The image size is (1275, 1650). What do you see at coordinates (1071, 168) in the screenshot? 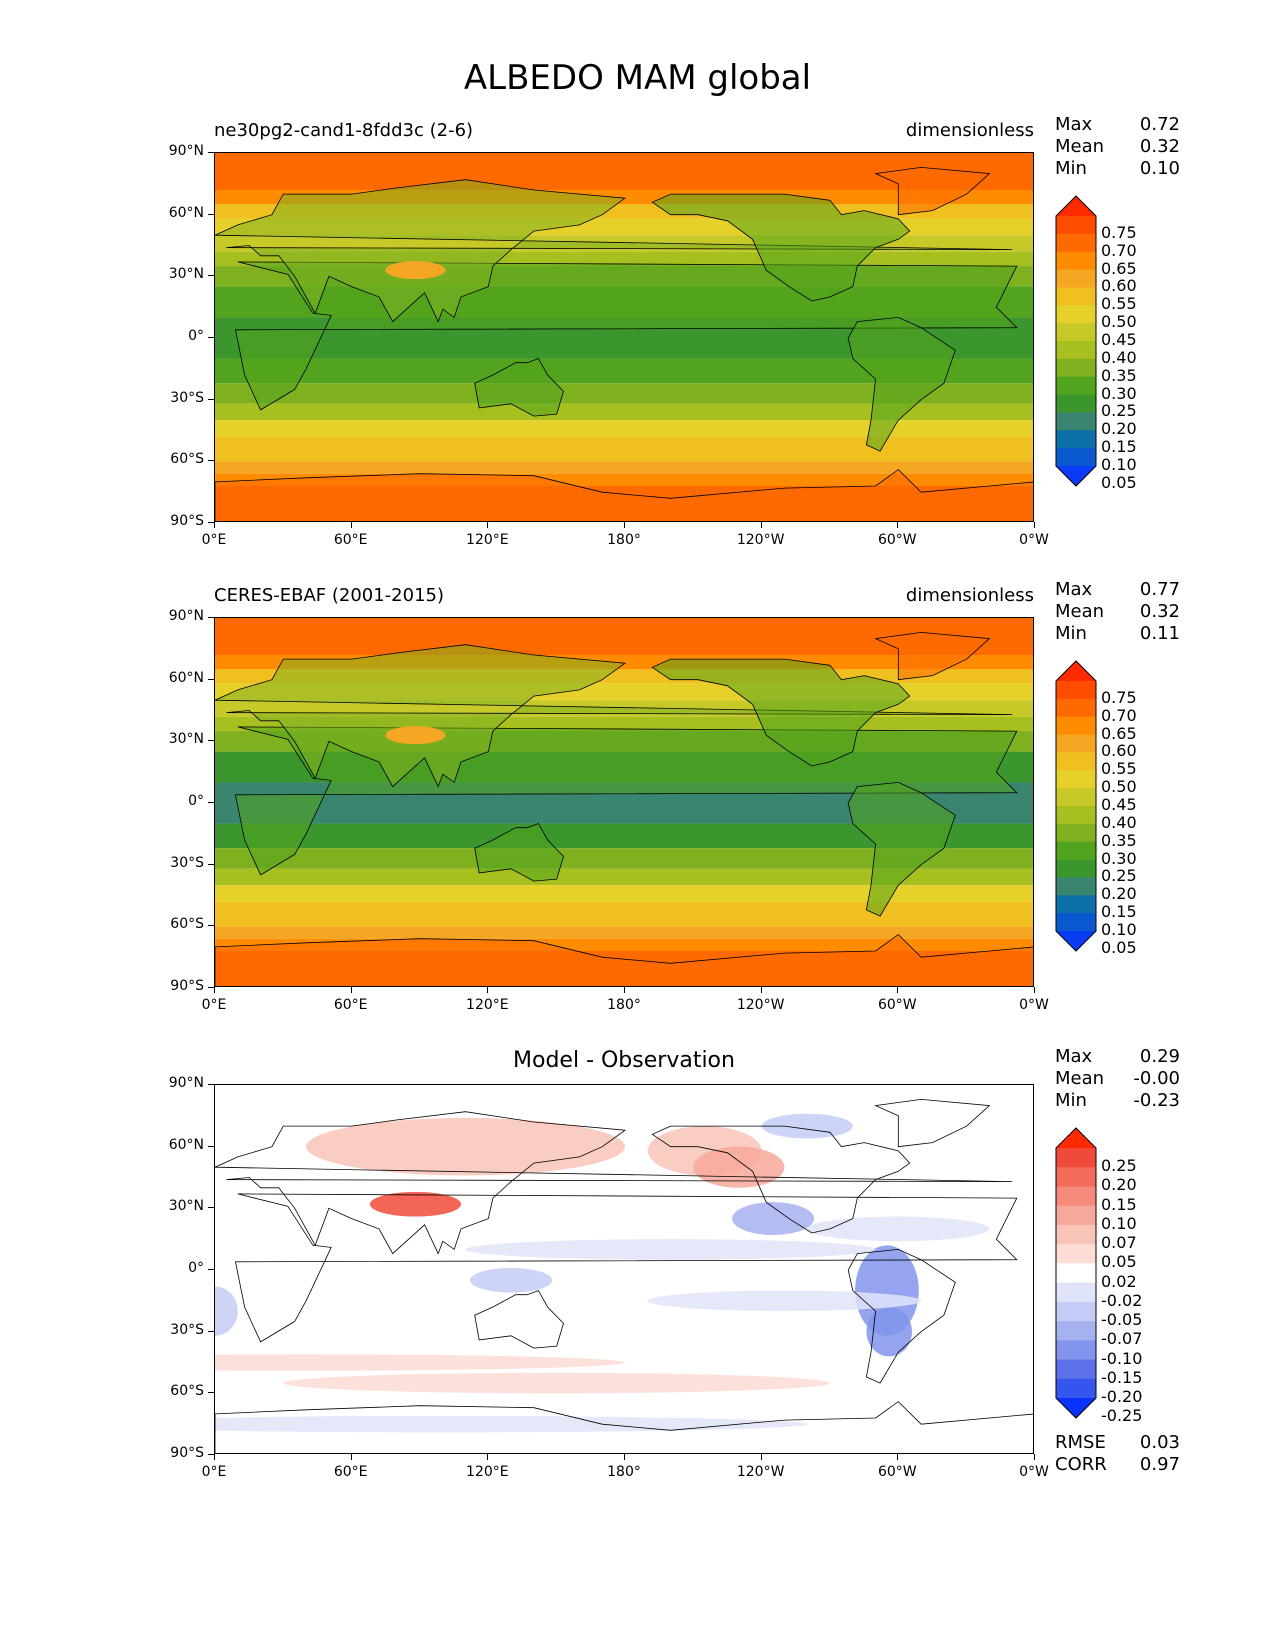
I see `stat-label: Min` at bounding box center [1071, 168].